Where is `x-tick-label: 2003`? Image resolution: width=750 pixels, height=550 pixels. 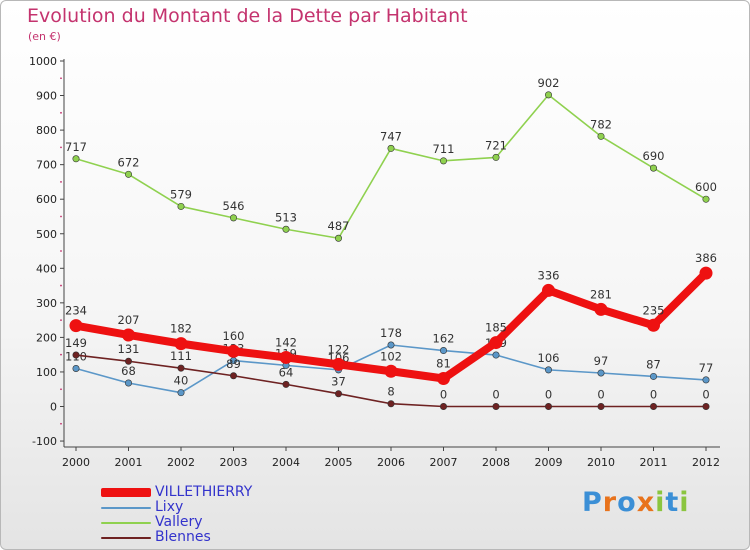
x-tick-label: 2003 is located at coordinates (234, 462).